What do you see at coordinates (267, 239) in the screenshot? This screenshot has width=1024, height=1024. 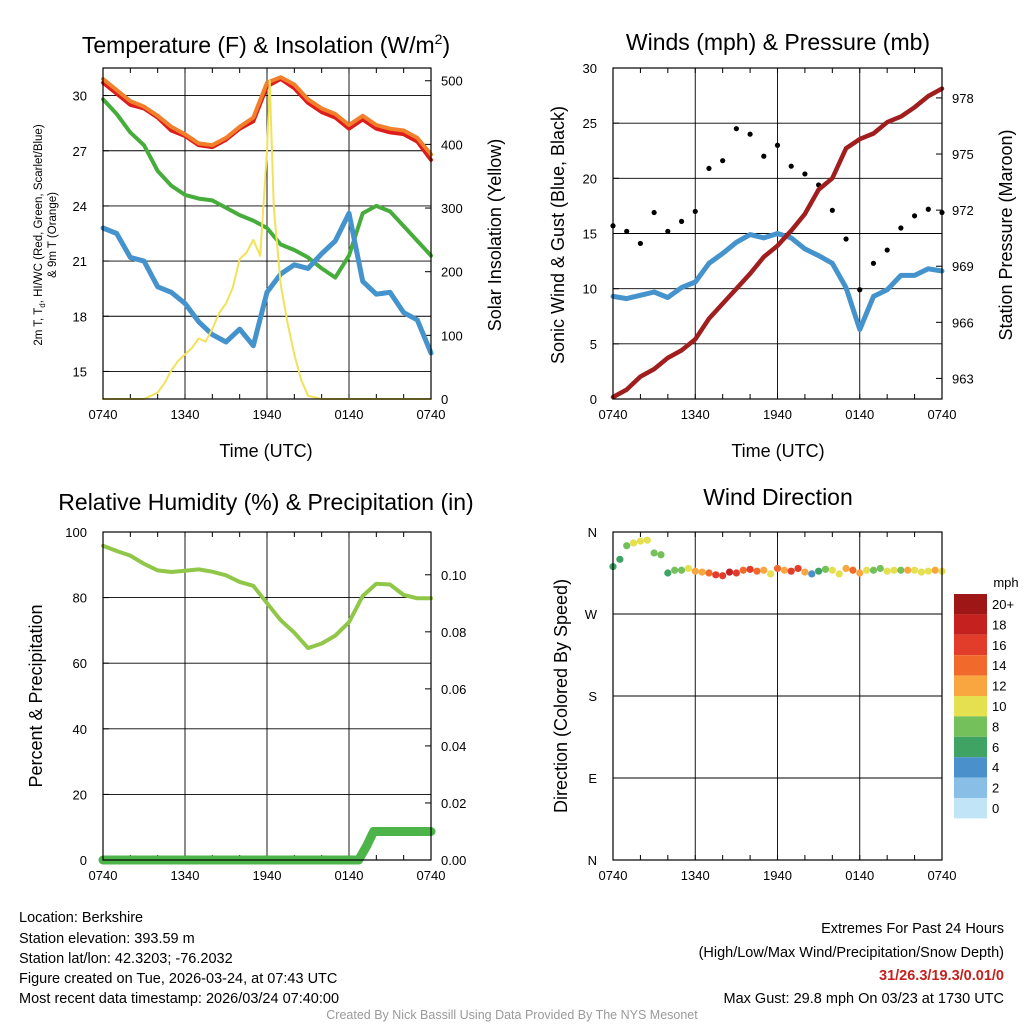 I see `temp-series-solar-insolation-line` at bounding box center [267, 239].